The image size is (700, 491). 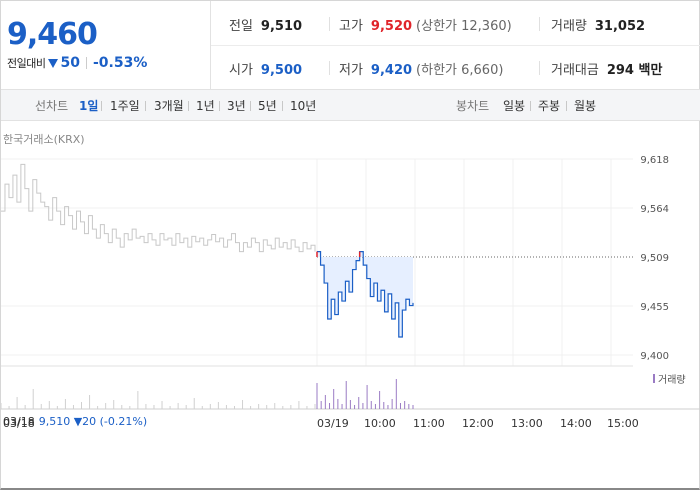 What do you see at coordinates (654, 356) in the screenshot?
I see `y-tick-label: 9,400` at bounding box center [654, 356].